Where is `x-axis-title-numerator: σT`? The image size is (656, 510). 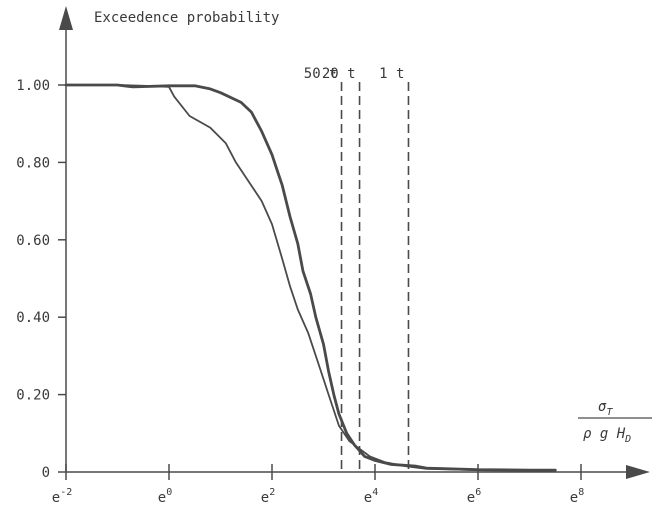 x-axis-title-numerator: σT is located at coordinates (605, 408).